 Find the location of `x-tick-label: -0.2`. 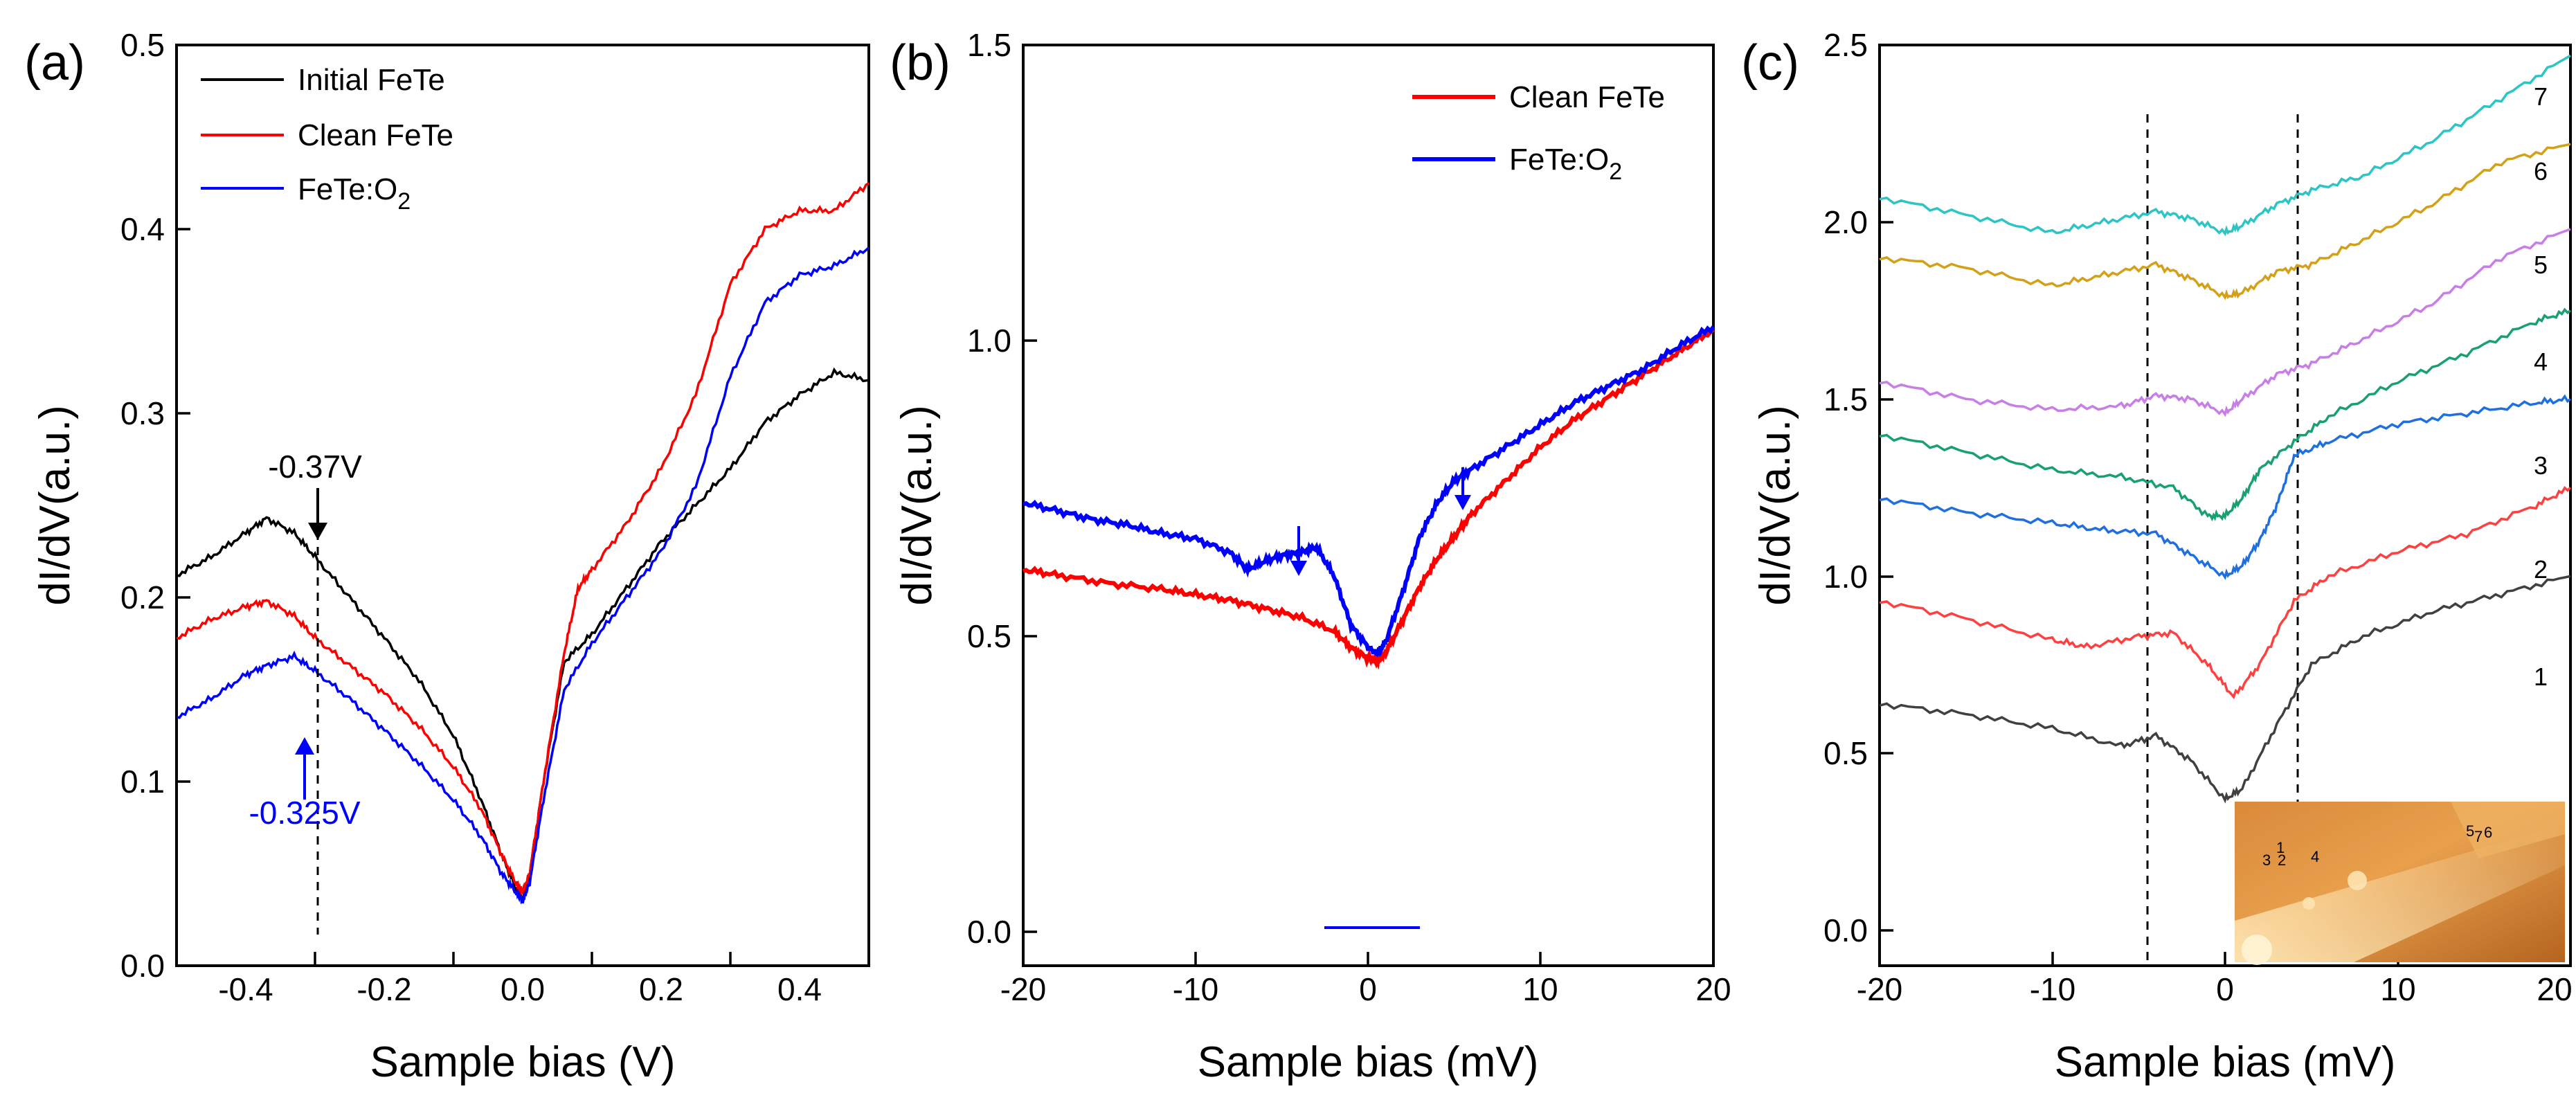

x-tick-label: -0.2 is located at coordinates (384, 989).